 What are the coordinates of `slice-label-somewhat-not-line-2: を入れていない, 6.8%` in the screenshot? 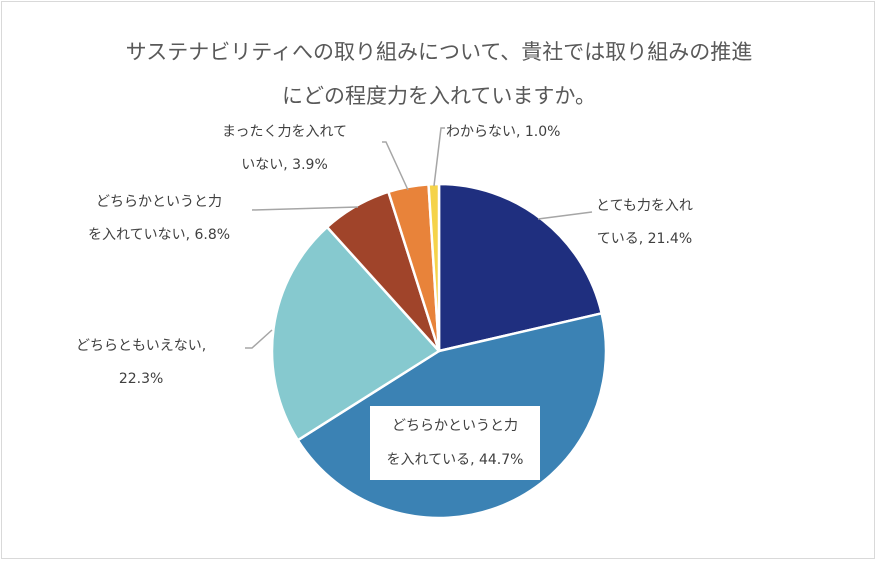 It's located at (159, 235).